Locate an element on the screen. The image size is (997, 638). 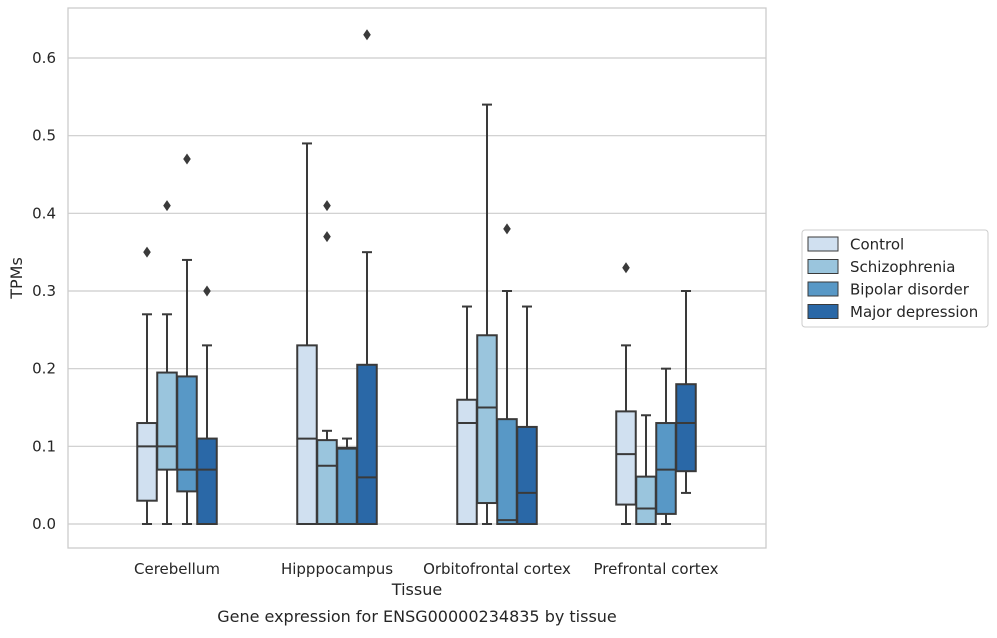
legend-label: Control is located at coordinates (877, 245).